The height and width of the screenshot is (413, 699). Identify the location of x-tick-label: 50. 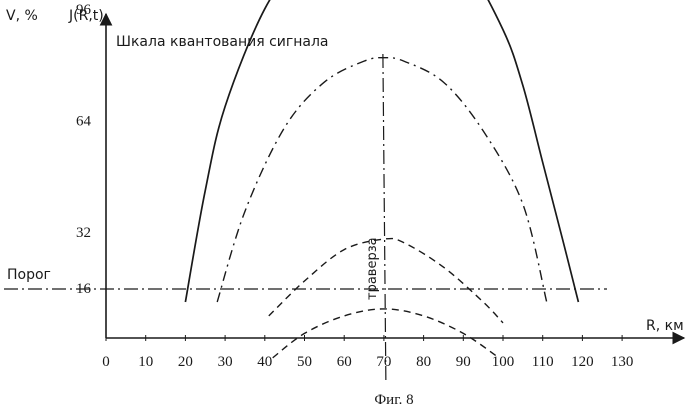
(304, 362).